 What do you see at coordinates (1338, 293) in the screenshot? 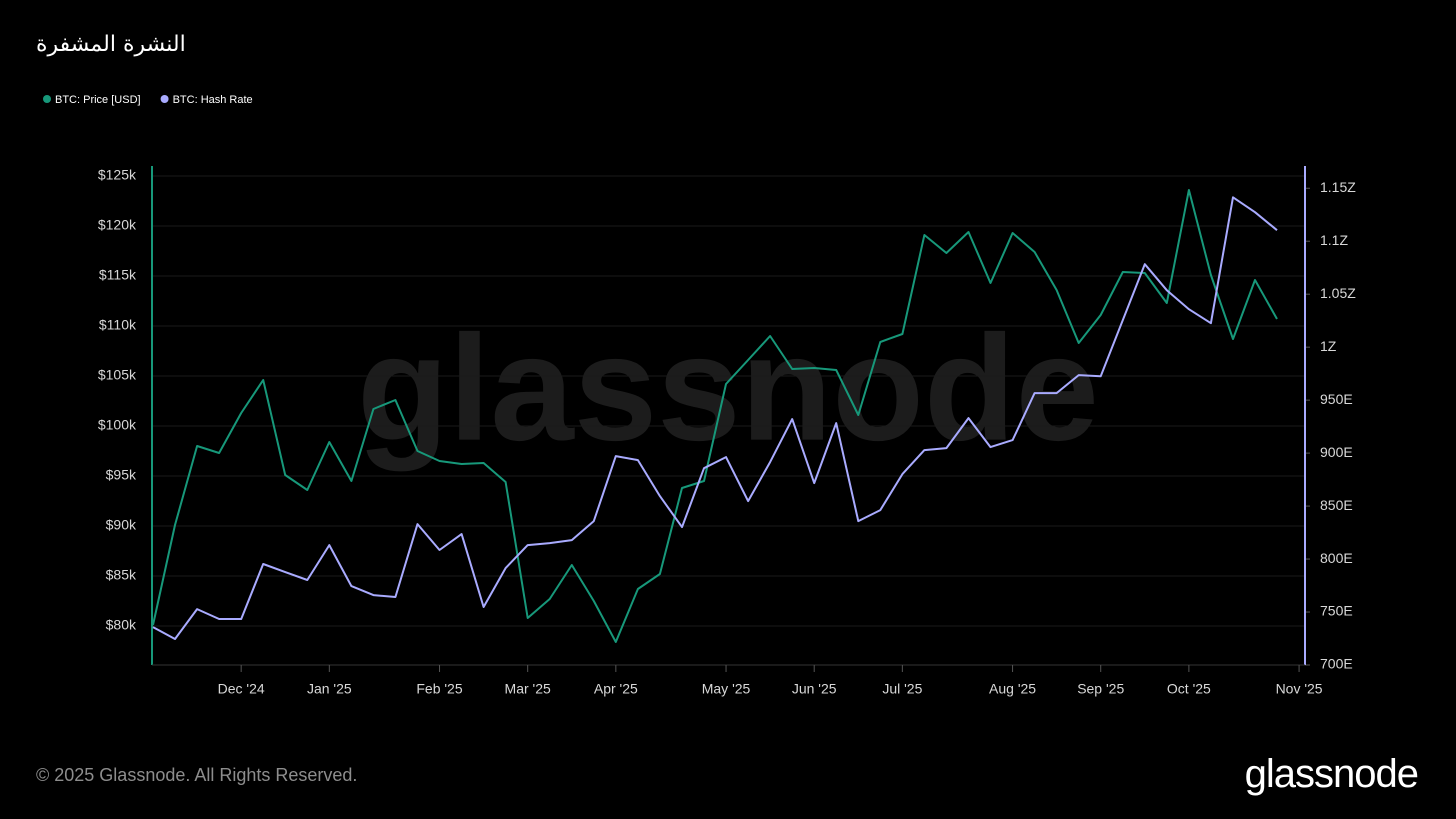
I see `y2-tick-label: 1.05Z` at bounding box center [1338, 293].